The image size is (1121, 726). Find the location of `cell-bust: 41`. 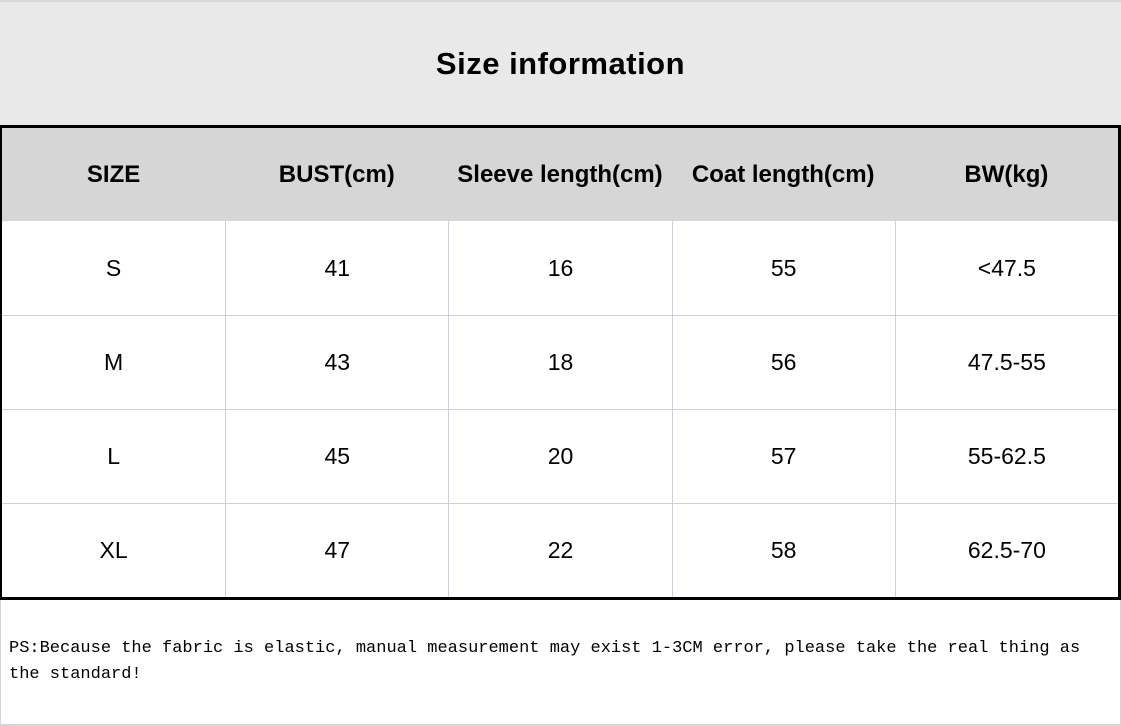

cell-bust: 41 is located at coordinates (336, 268).